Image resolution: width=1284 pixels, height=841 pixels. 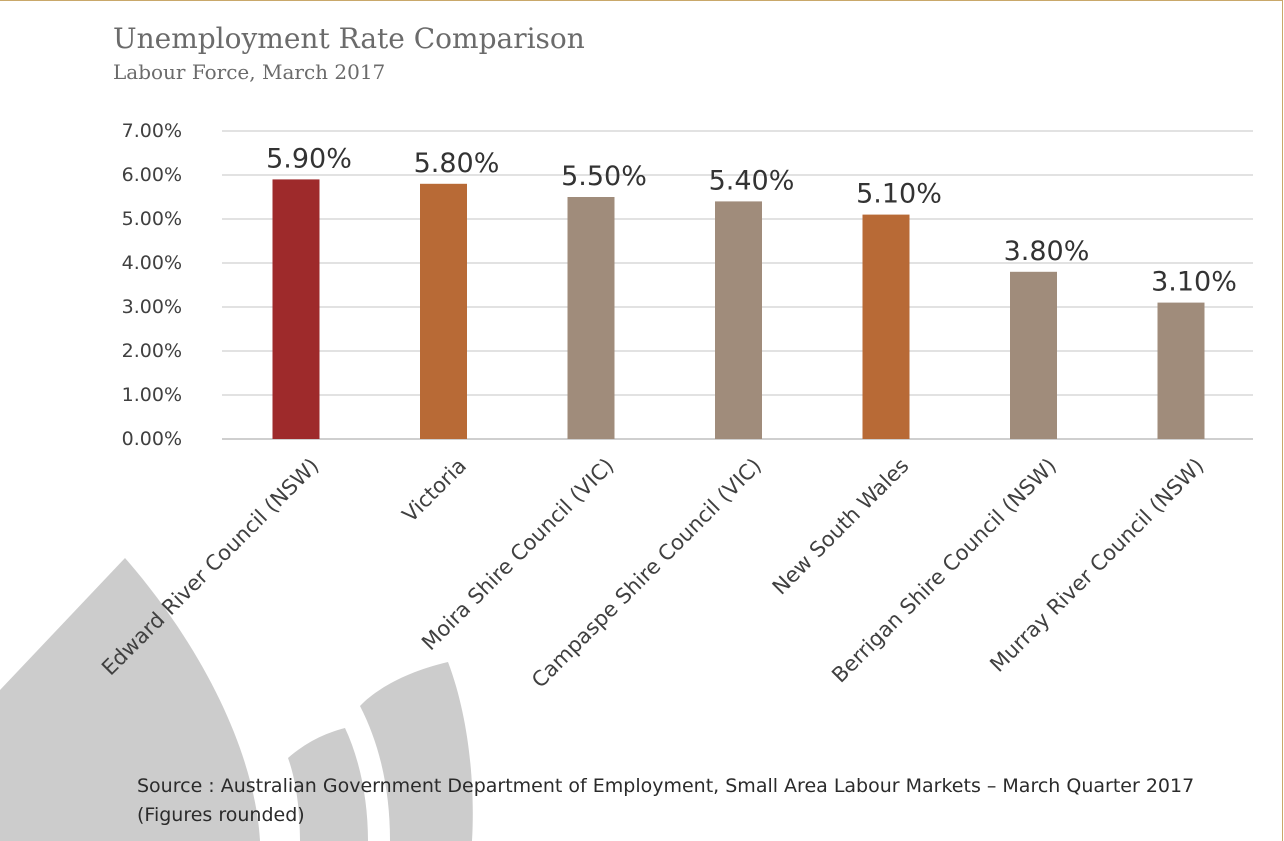 I want to click on data-label: 5.50%, so click(x=604, y=176).